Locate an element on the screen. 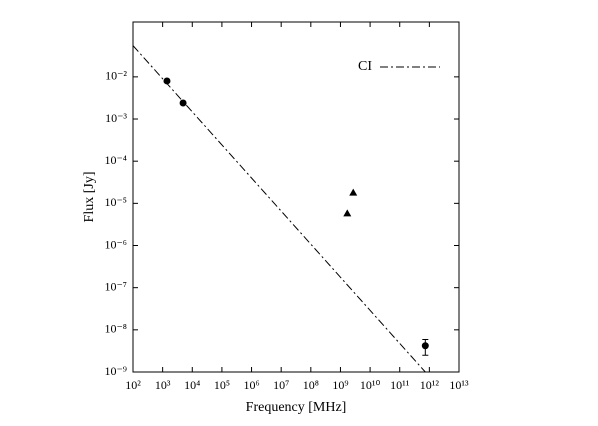 The height and width of the screenshot is (426, 598). x-tick-label: 10⁵ is located at coordinates (222, 385).